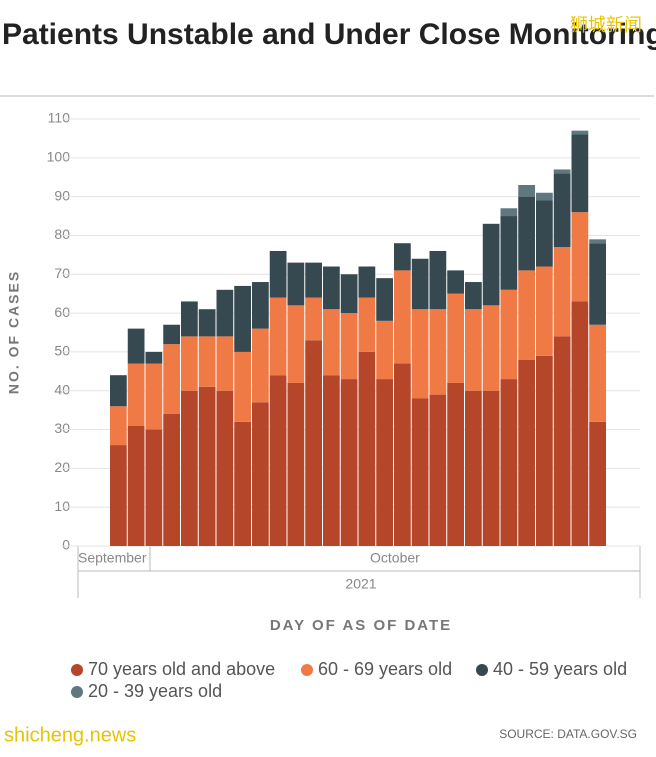 The height and width of the screenshot is (757, 656). What do you see at coordinates (14, 332) in the screenshot?
I see `y-axis-label: NO. OF CASES` at bounding box center [14, 332].